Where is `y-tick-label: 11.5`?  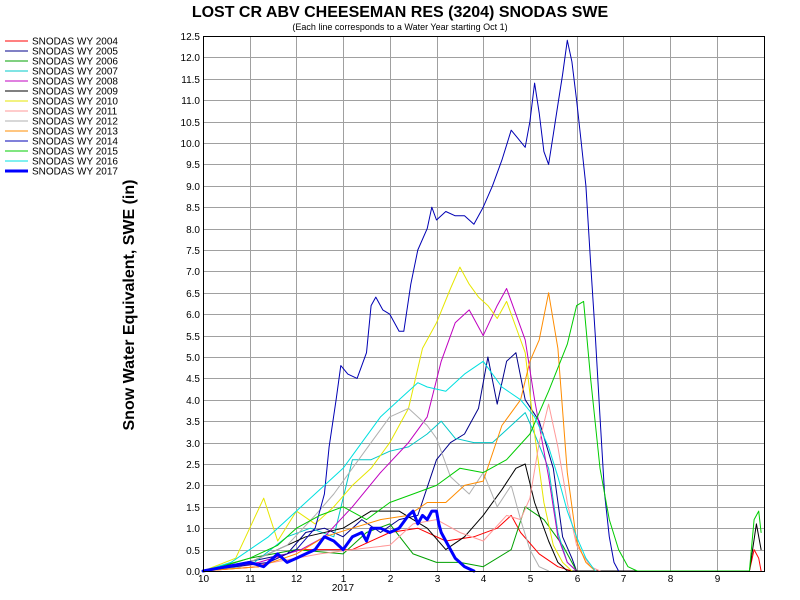
y-tick-label: 11.5 is located at coordinates (190, 80).